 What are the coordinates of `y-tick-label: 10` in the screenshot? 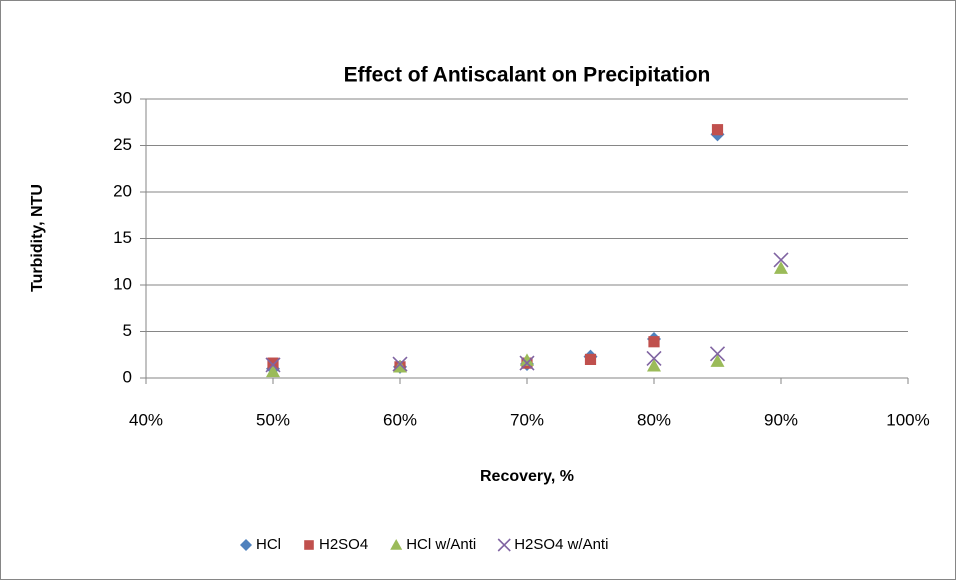 It's located at (122, 283).